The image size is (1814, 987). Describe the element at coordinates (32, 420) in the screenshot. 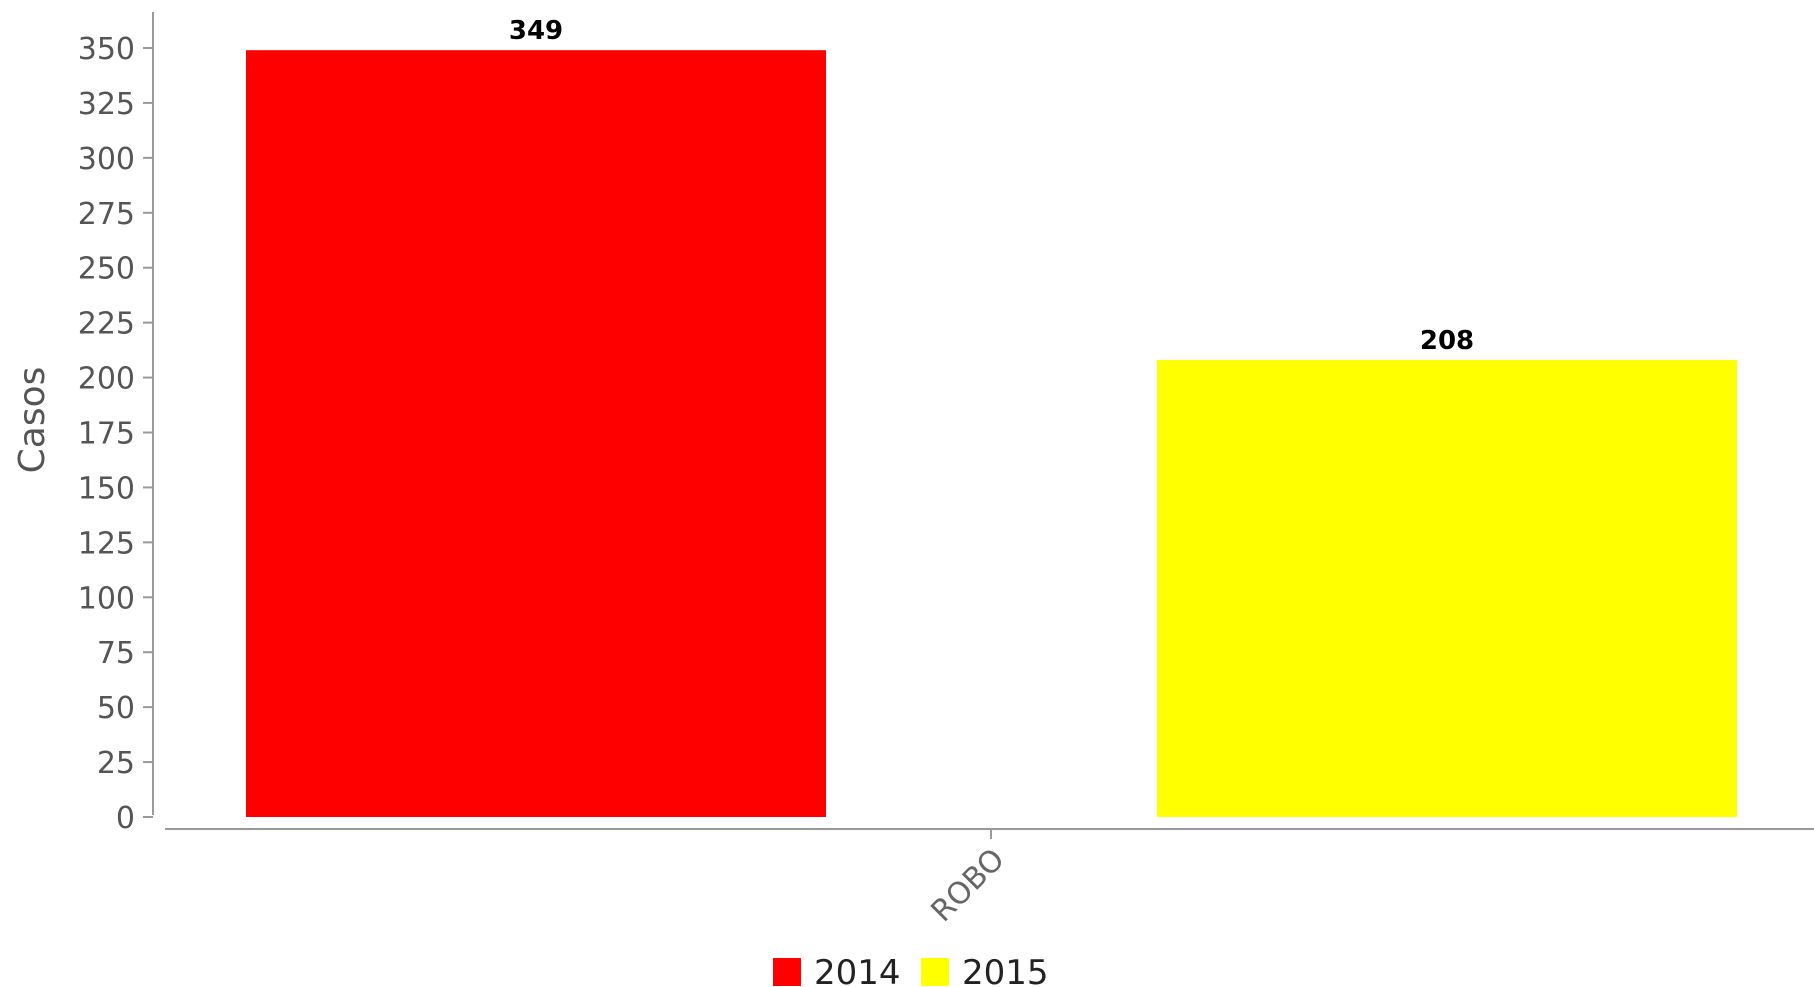

I see `y-axis-title: Casos` at that location.